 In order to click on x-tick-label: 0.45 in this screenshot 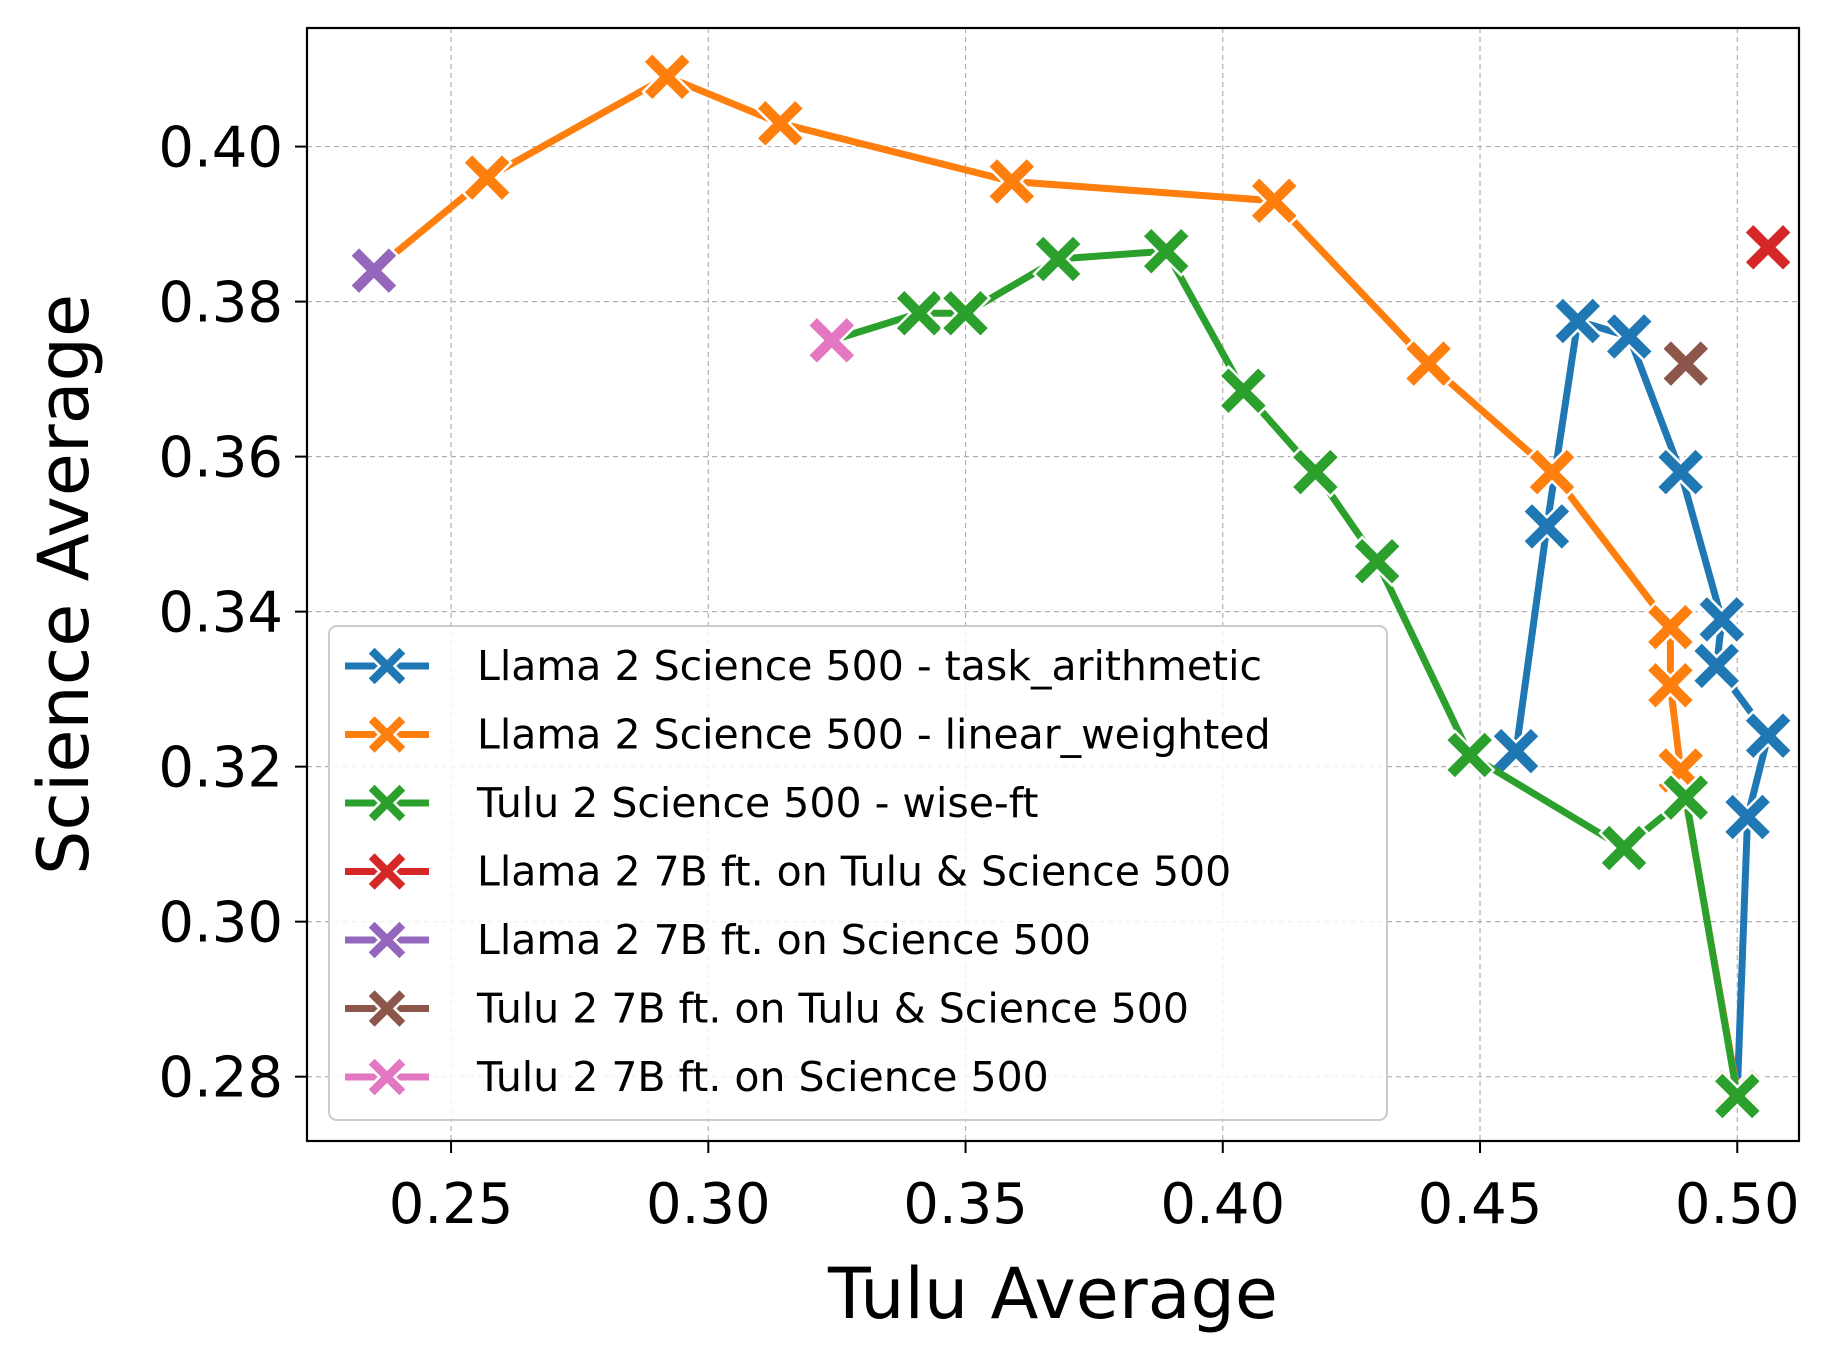, I will do `click(1480, 1204)`.